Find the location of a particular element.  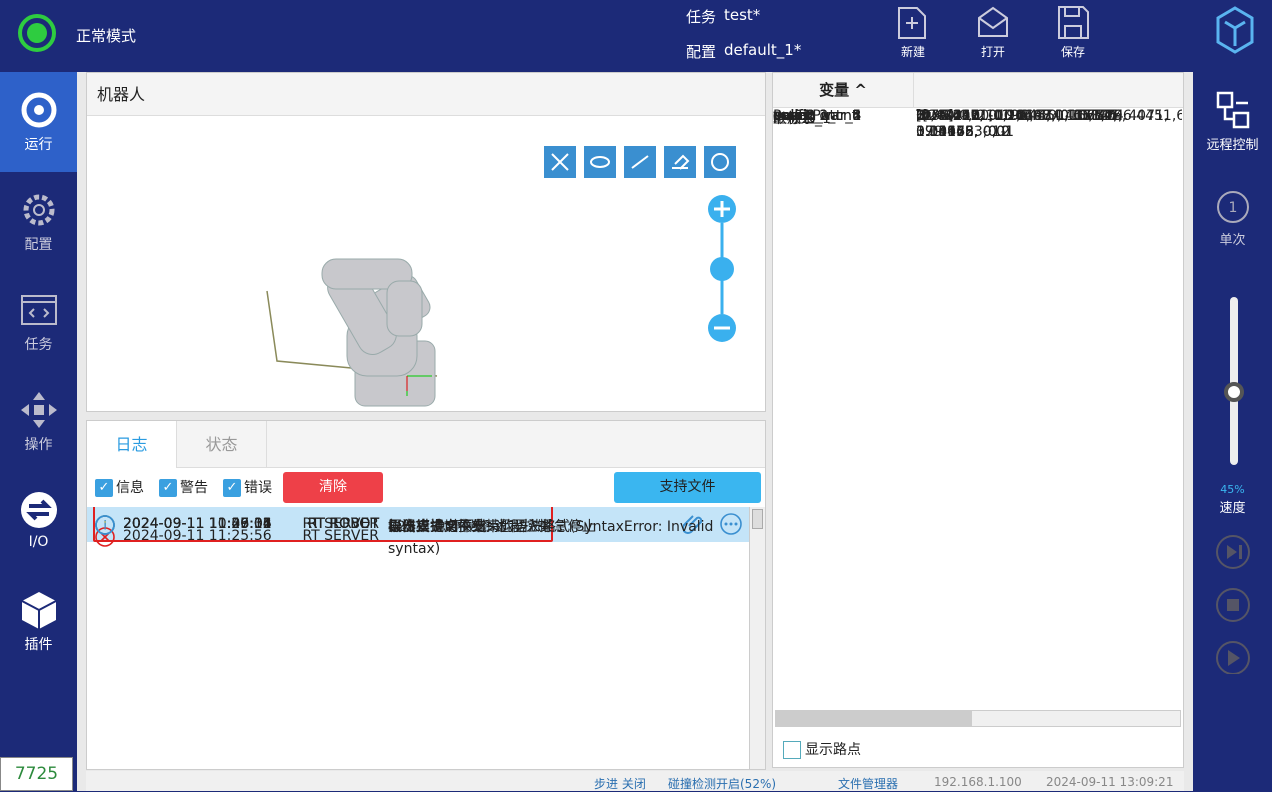

var-name: pallet_1_cnt is located at coordinates (815, 116).